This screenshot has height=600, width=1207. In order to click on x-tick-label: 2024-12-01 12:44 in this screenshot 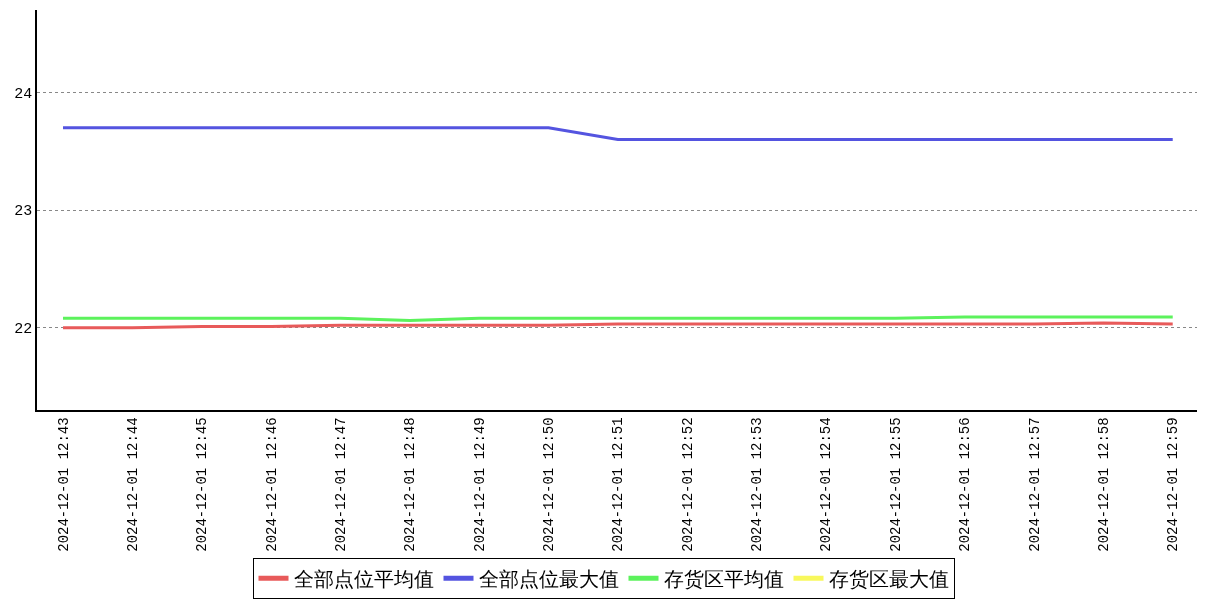, I will do `click(132, 484)`.